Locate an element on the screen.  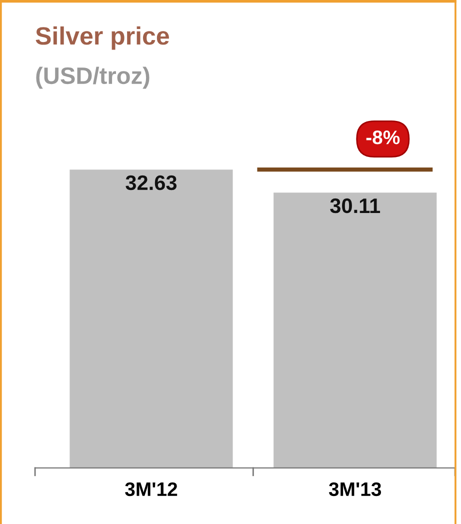
x-tick-label: 3M'13 is located at coordinates (355, 489).